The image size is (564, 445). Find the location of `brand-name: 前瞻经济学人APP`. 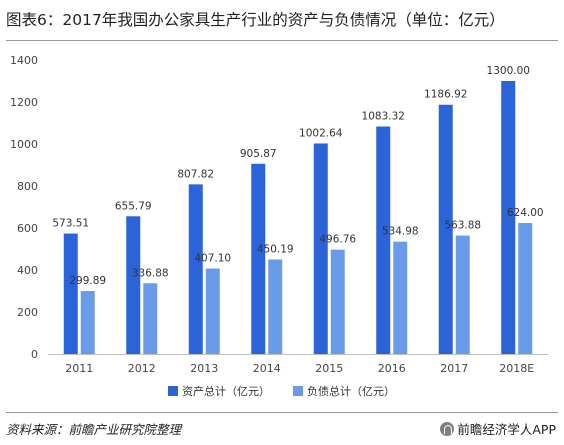

brand-name: 前瞻经济学人APP is located at coordinates (506, 429).